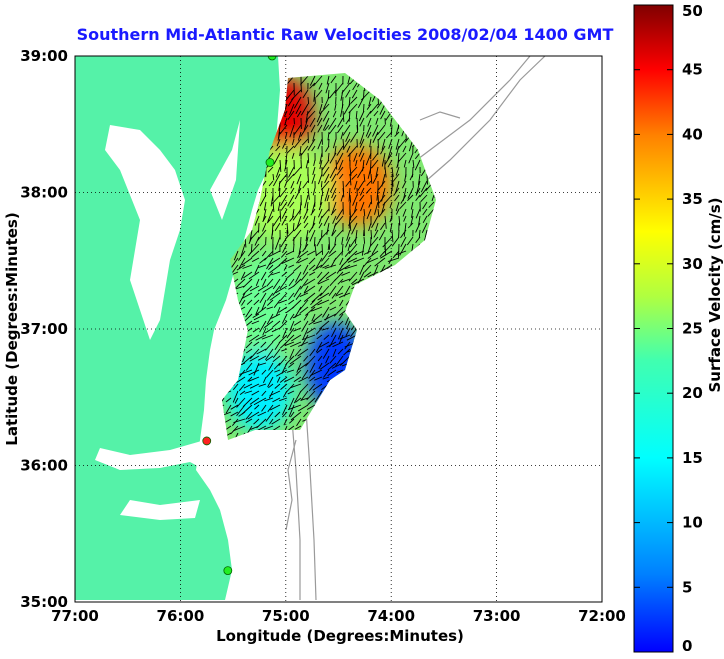 The image size is (724, 659). I want to click on colorbar-tick-label: 30, so click(692, 264).